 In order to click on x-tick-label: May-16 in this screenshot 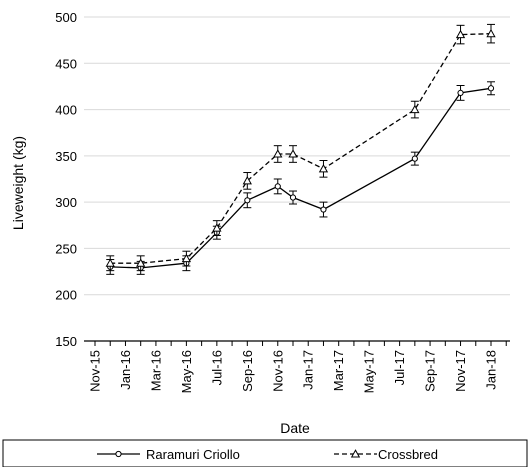, I will do `click(186, 371)`.